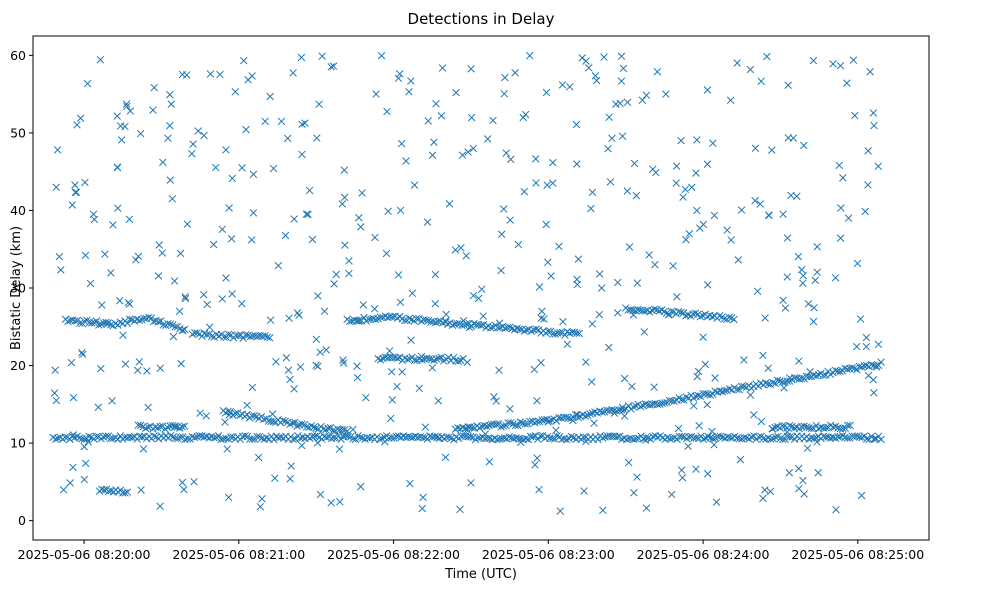 This screenshot has height=590, width=987. I want to click on y-tick-label: 50, so click(18, 132).